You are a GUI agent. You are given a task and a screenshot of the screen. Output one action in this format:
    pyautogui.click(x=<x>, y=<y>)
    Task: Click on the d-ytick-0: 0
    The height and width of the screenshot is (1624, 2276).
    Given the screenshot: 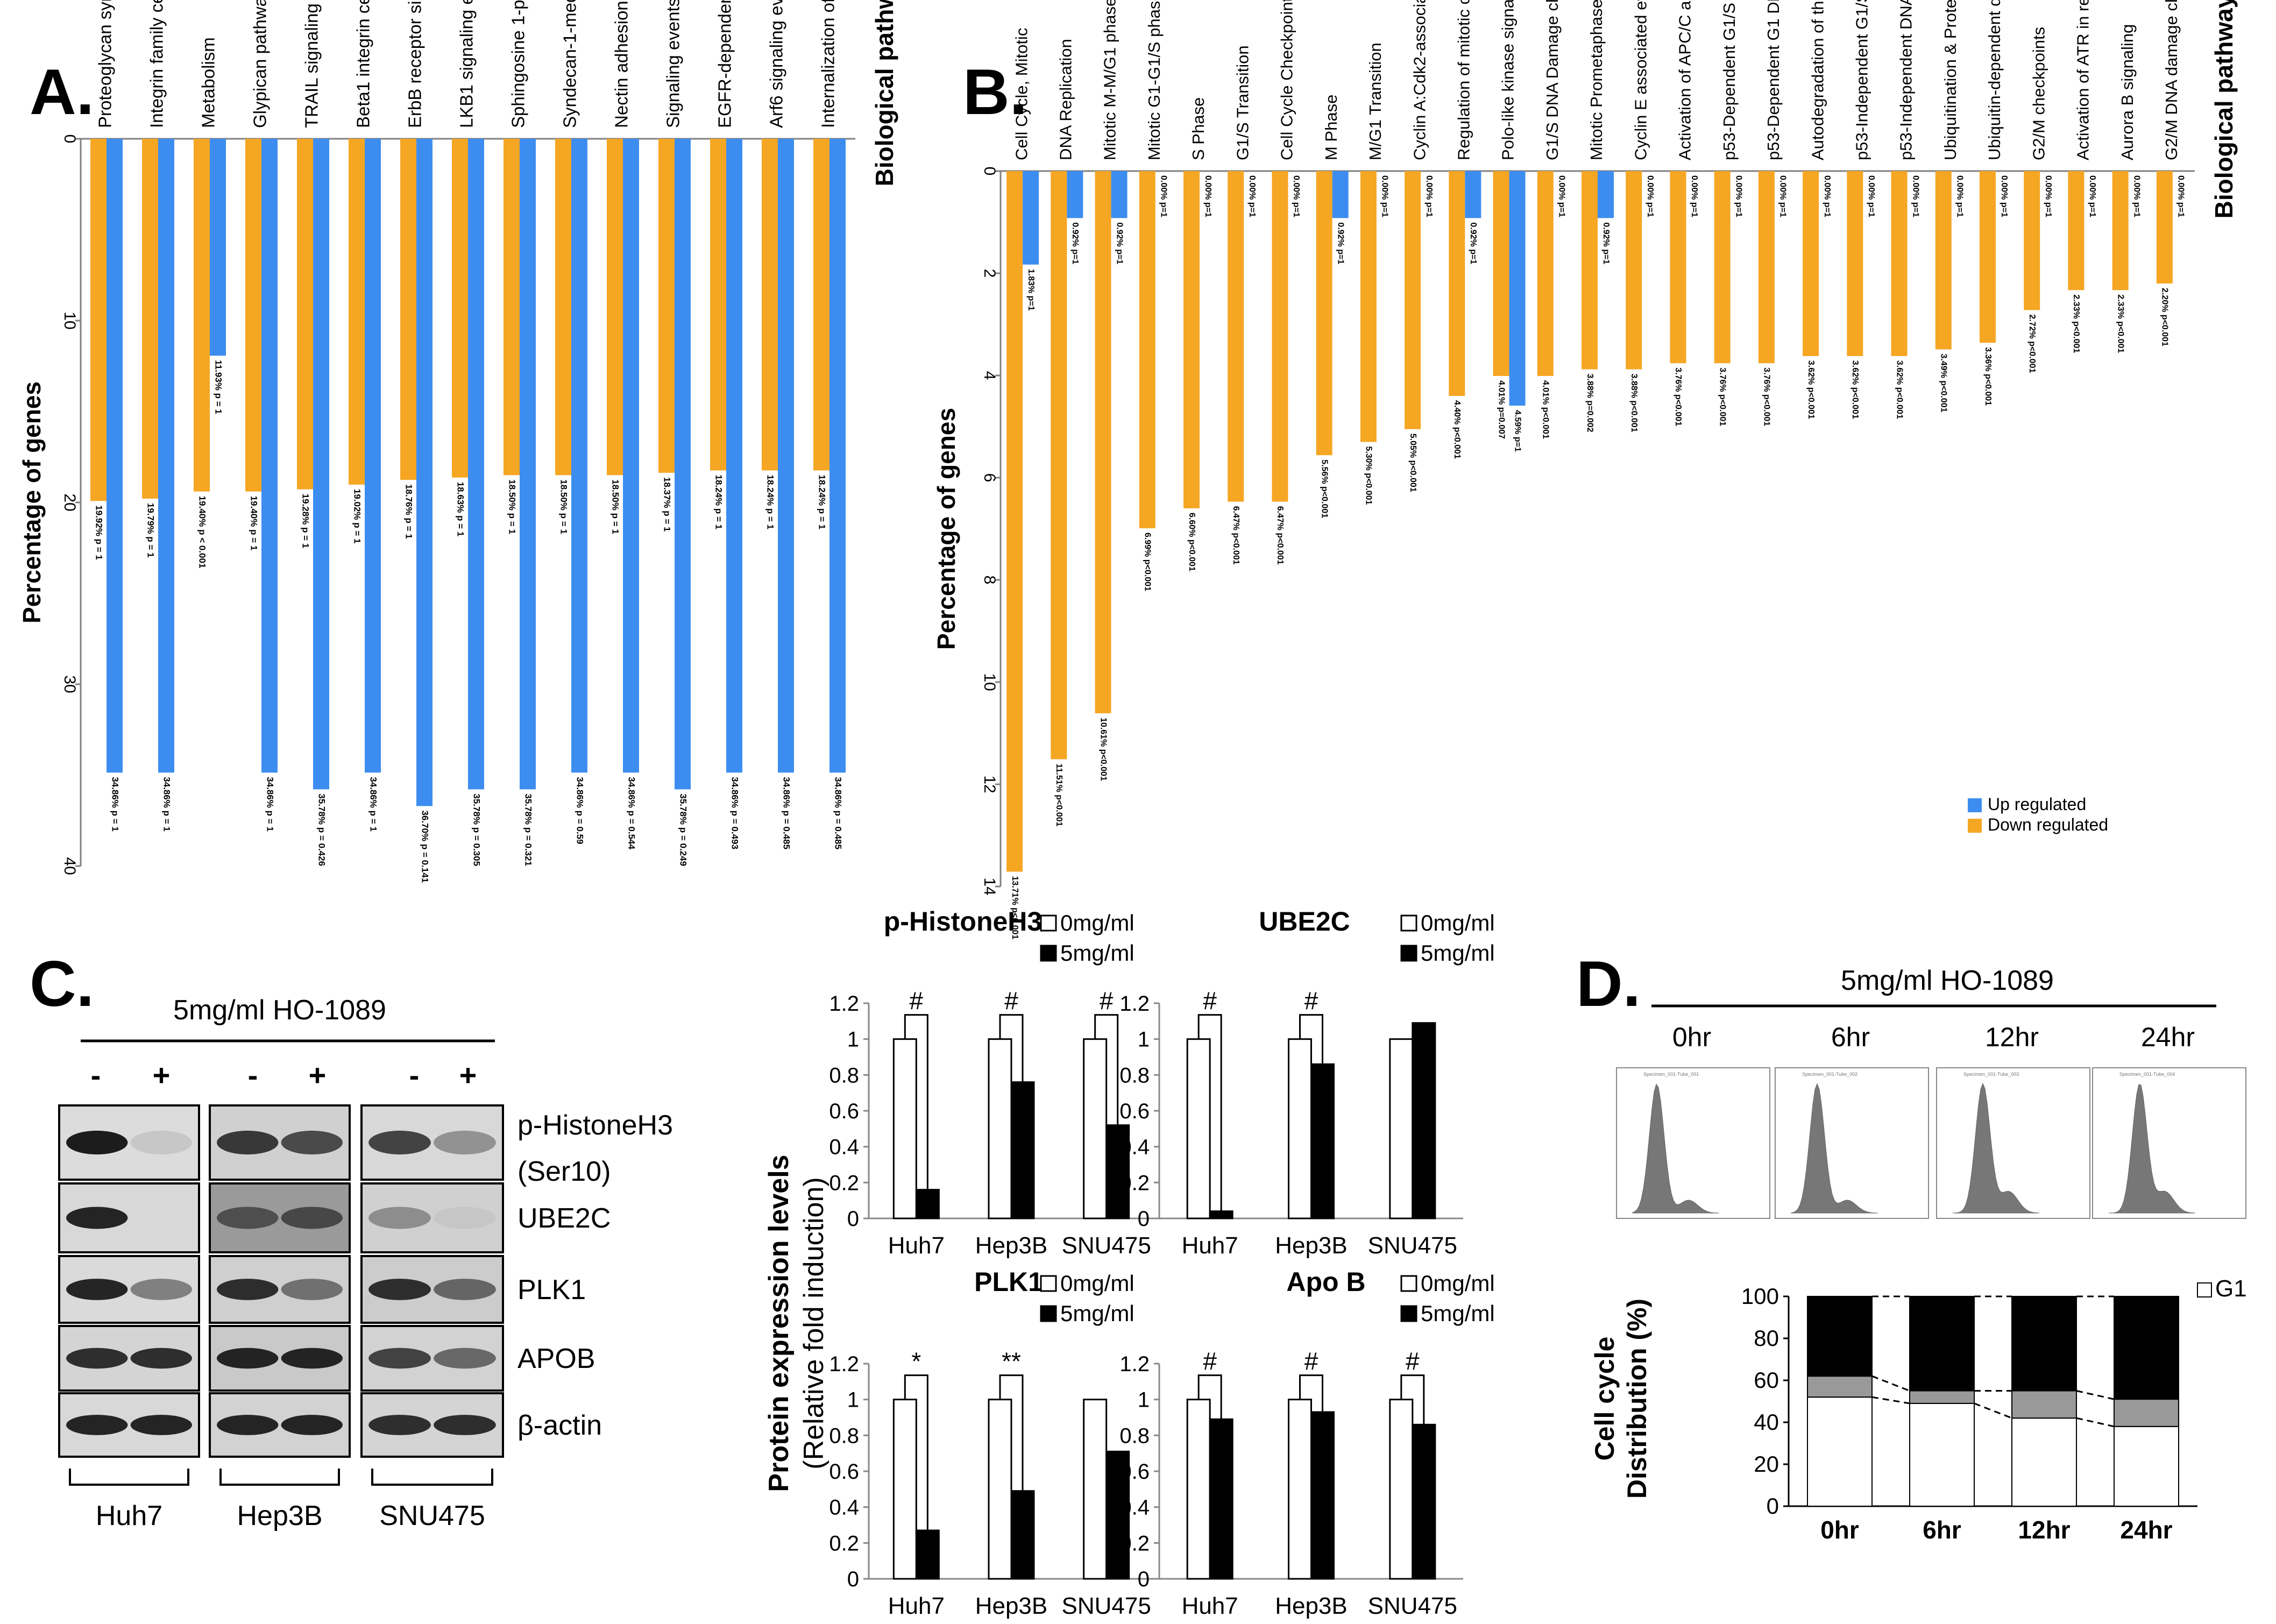 What is the action you would take?
    pyautogui.click(x=1773, y=1506)
    